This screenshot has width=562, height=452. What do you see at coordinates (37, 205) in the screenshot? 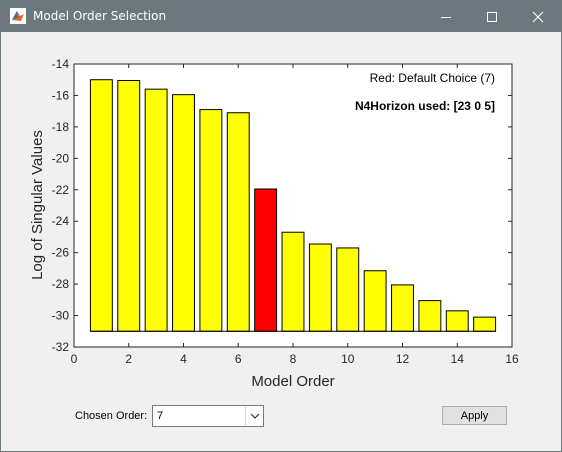
I see `y-axis-label: Log of Singular Values` at bounding box center [37, 205].